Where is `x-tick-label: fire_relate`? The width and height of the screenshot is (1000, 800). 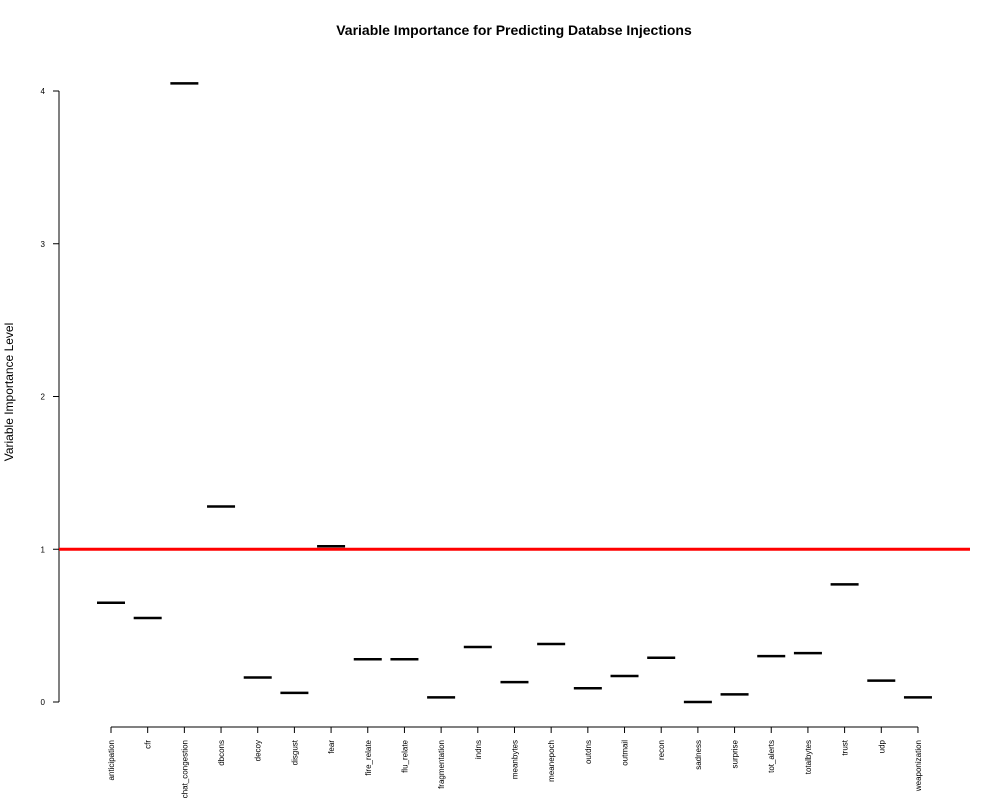 x-tick-label: fire_relate is located at coordinates (368, 757).